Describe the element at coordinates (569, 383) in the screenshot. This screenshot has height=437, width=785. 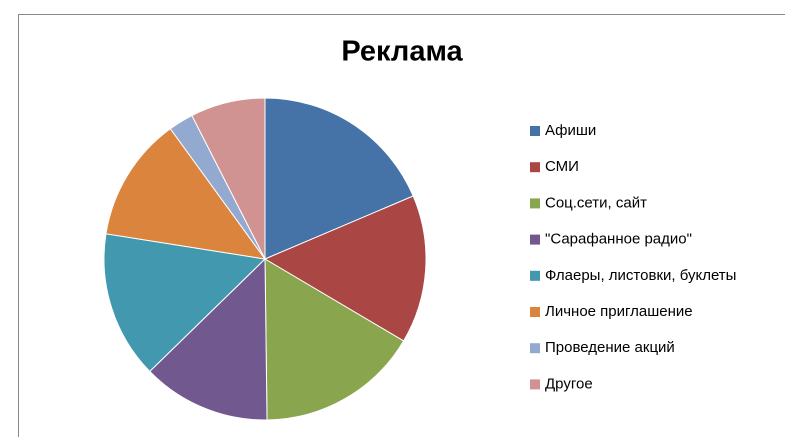
I see `legend-label: Другое` at that location.